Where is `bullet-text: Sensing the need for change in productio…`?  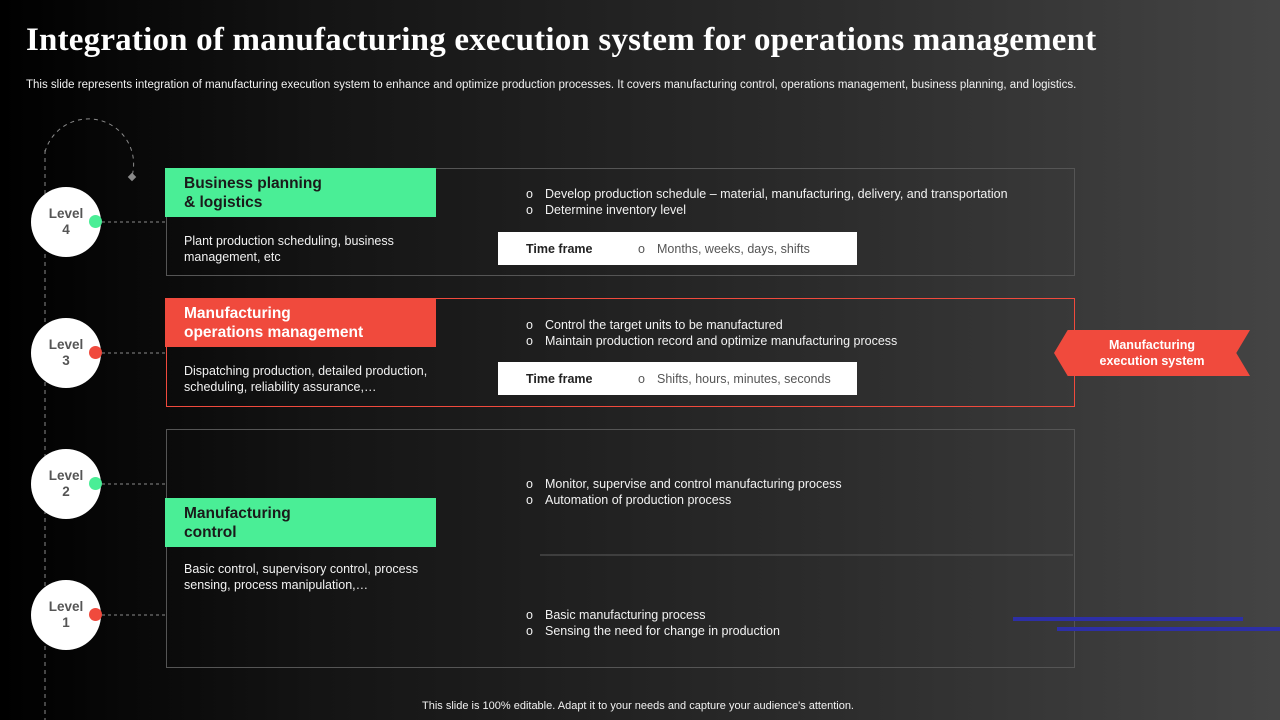
bullet-text: Sensing the need for change in productio… is located at coordinates (662, 631).